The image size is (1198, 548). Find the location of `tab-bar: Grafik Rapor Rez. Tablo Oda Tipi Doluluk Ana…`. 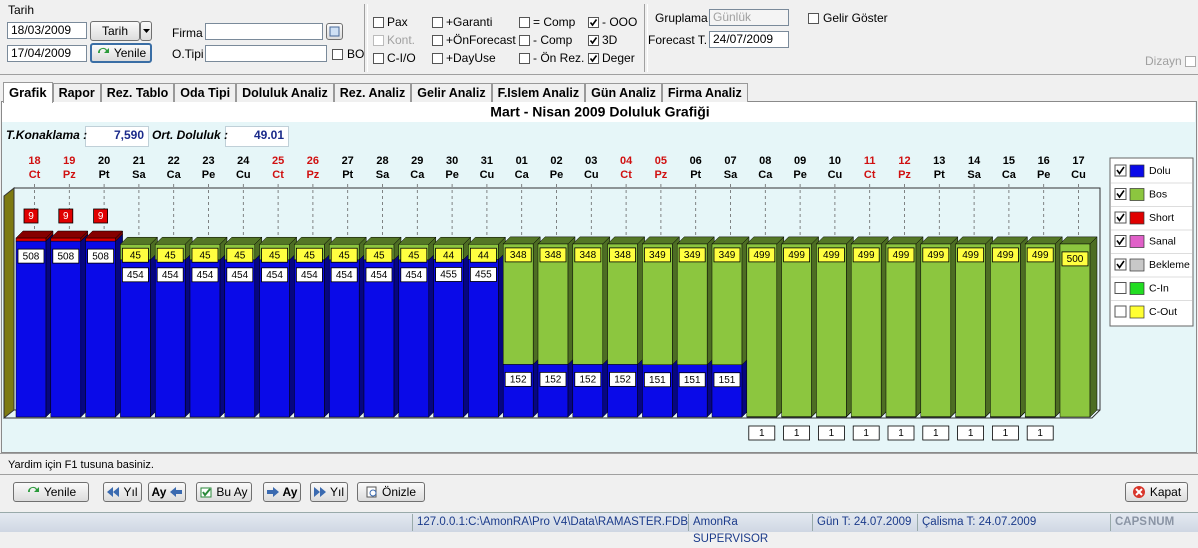

tab-bar: Grafik Rapor Rez. Tablo Oda Tipi Doluluk Ana… is located at coordinates (375, 92).